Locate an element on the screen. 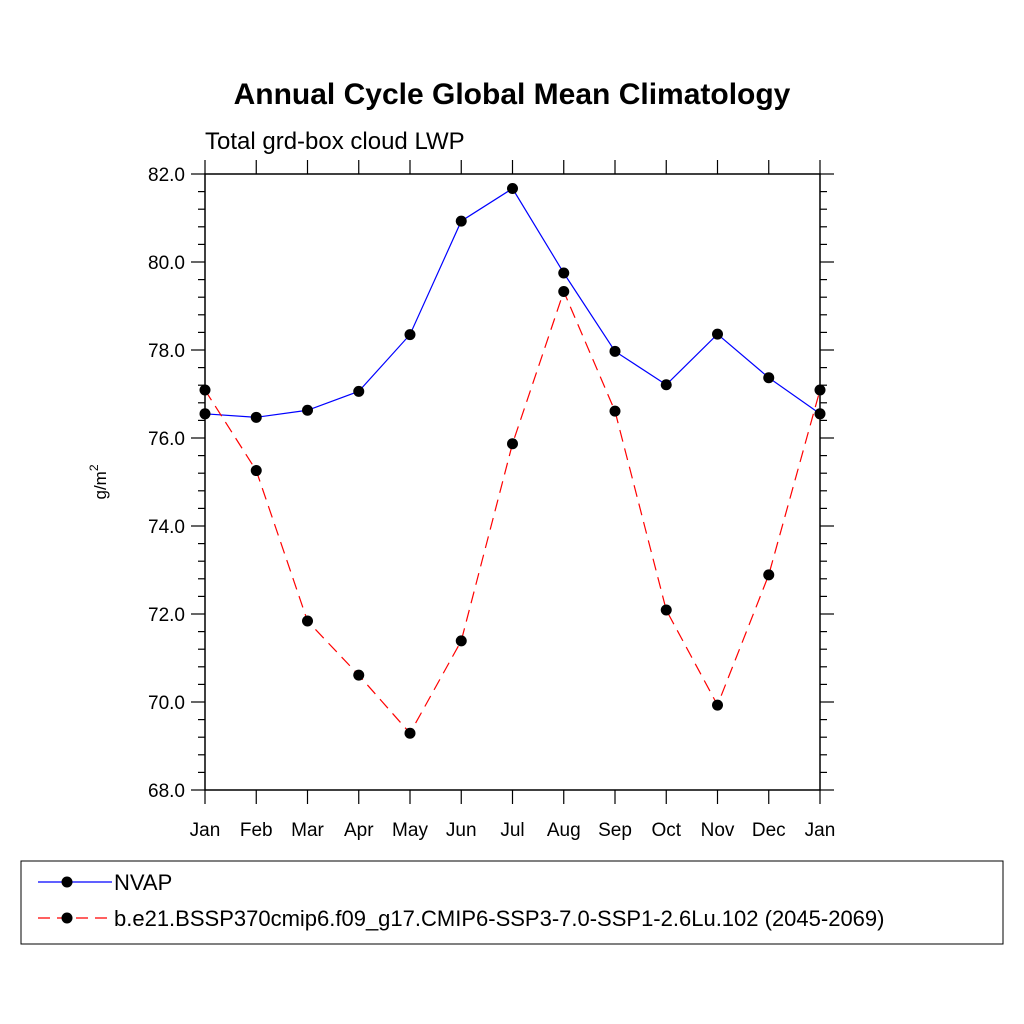 Image resolution: width=1024 pixels, height=1024 pixels. y-axis-label: g/m2 is located at coordinates (98, 481).